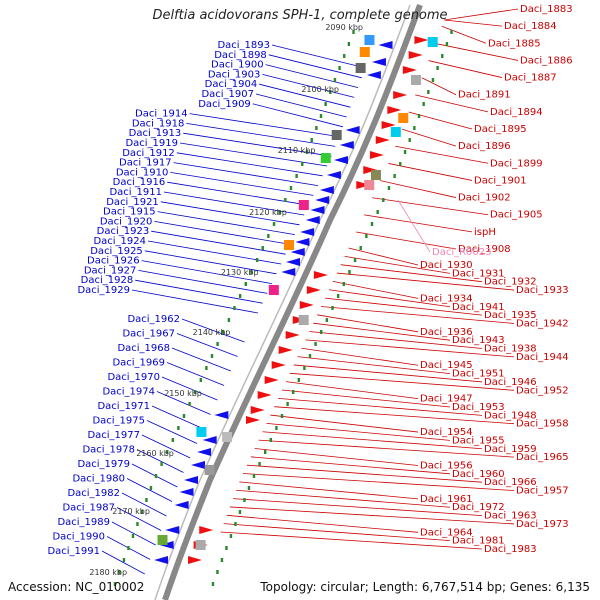  I want to click on gene-label: Daci_1952, so click(542, 390).